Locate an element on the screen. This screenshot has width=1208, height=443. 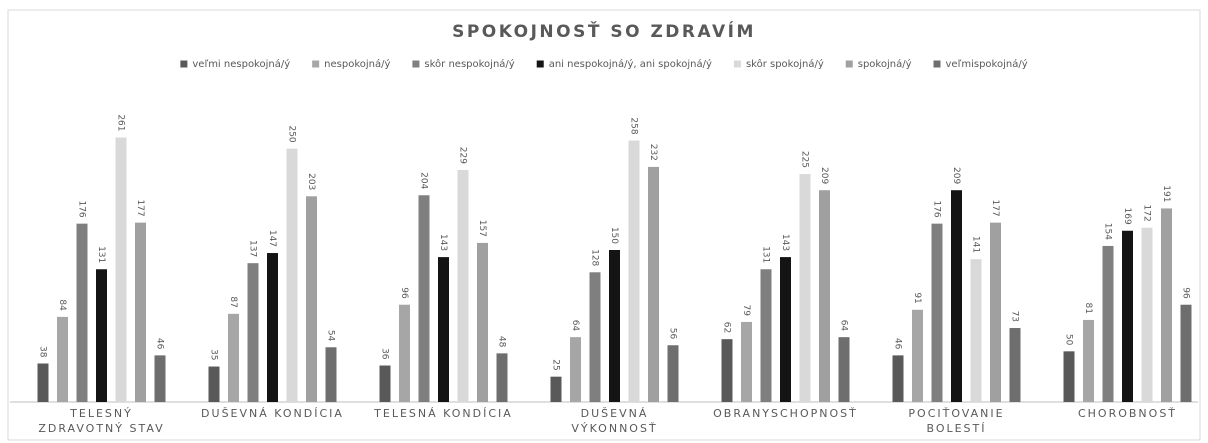
x-tick-label: POCIŤOVANIE BOLESTÍ is located at coordinates (956, 421).